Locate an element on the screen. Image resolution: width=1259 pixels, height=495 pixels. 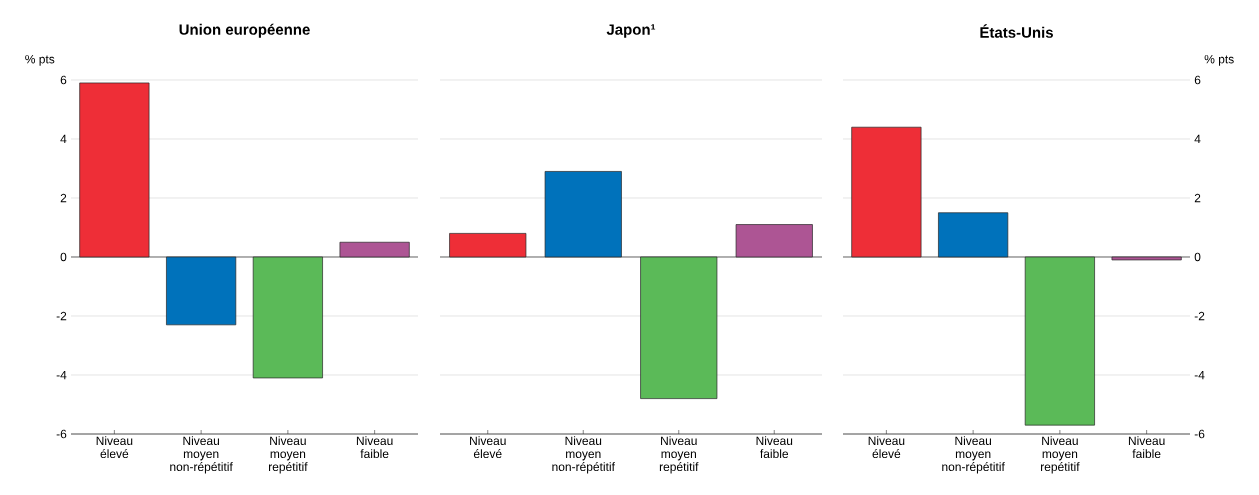
y2-tick-label: 2 is located at coordinates (1197, 198).